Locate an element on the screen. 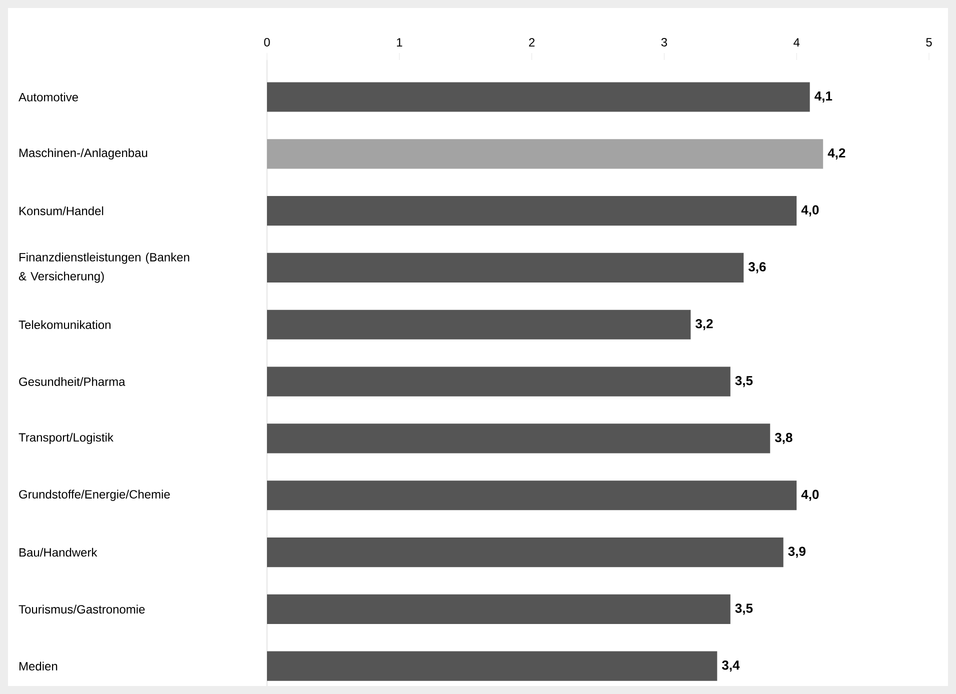  x-tick-label: 0 is located at coordinates (267, 42).